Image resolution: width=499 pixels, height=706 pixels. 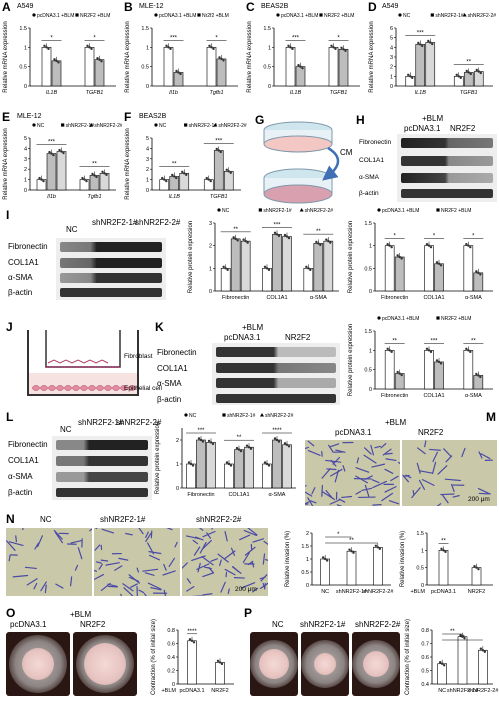 I want to click on y-tick-label-e: 2, so click(x=25, y=170).